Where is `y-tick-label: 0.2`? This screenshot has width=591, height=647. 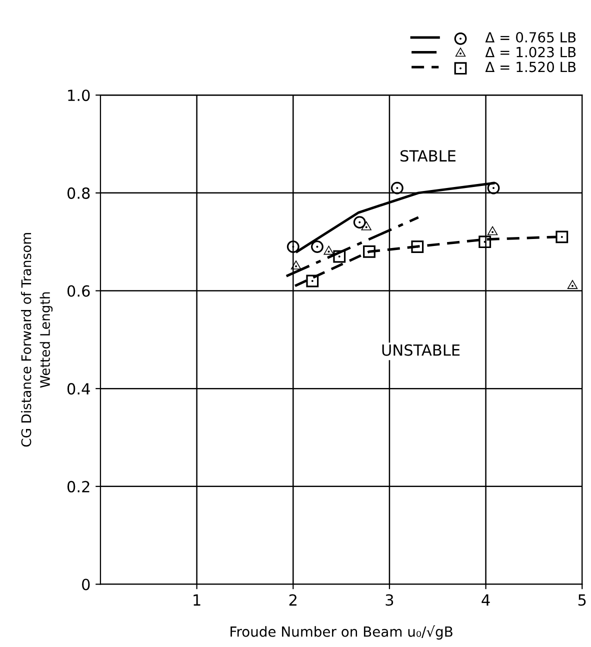 y-tick-label: 0.2 is located at coordinates (78, 486).